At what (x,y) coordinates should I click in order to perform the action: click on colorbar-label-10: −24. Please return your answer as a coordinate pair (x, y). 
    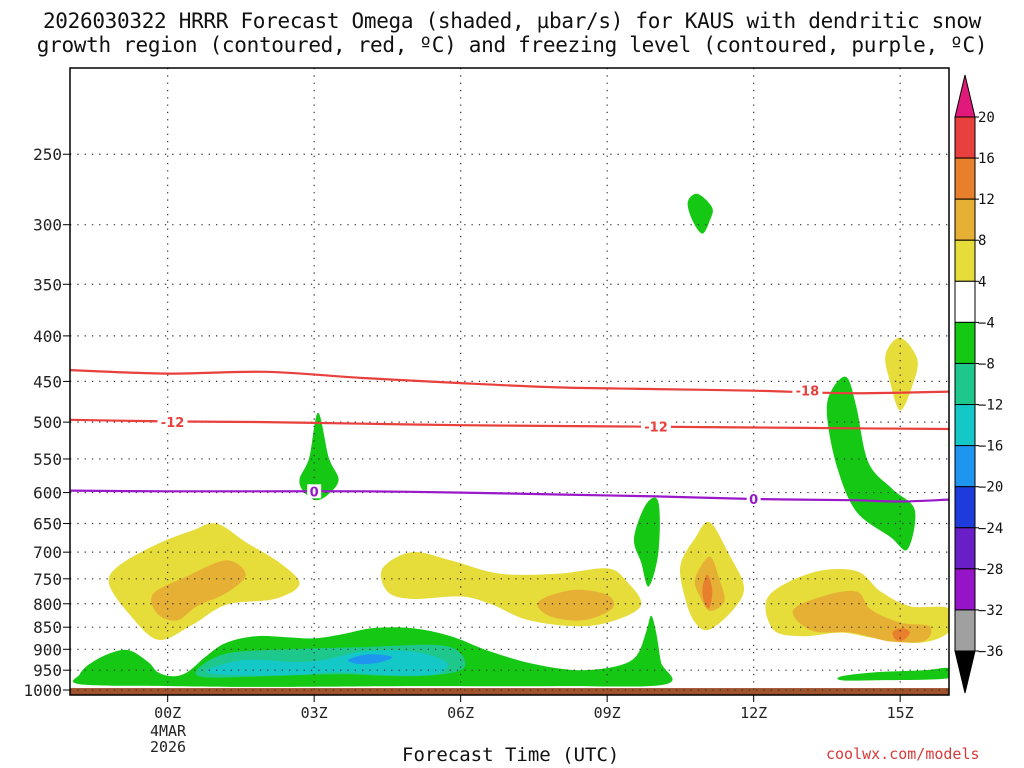
    Looking at the image, I should click on (990, 529).